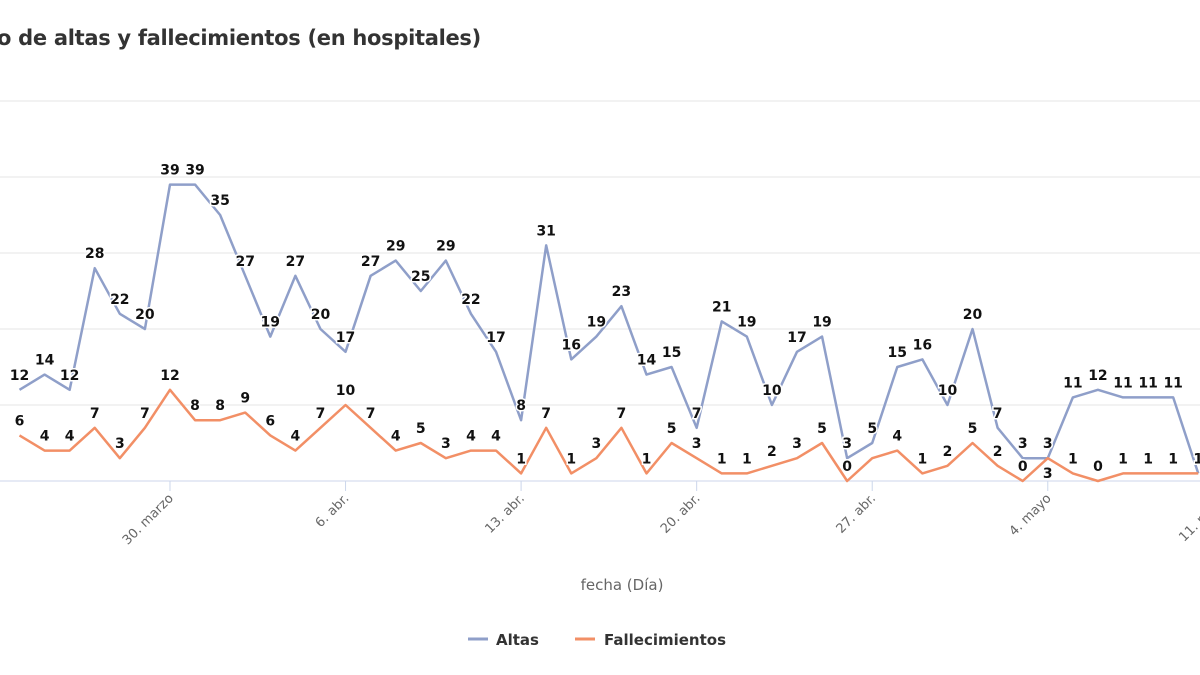 This screenshot has height=675, width=1200. What do you see at coordinates (872, 429) in the screenshot?
I see `data-label-altas: 5` at bounding box center [872, 429].